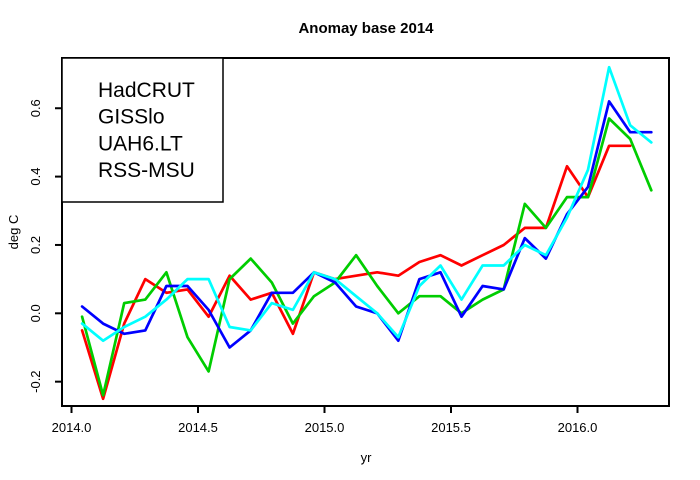  What do you see at coordinates (35, 108) in the screenshot?
I see `y-tick-label: 0.6` at bounding box center [35, 108].